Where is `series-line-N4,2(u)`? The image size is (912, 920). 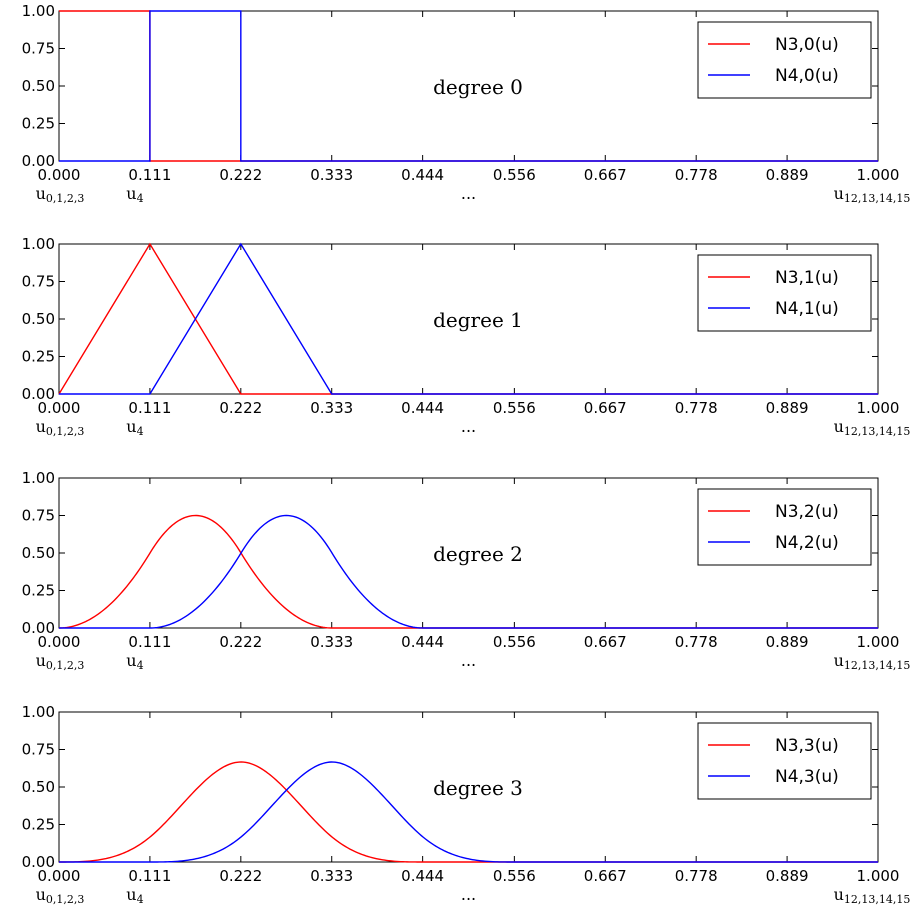
series-line-N4,2(u) is located at coordinates (468, 571).